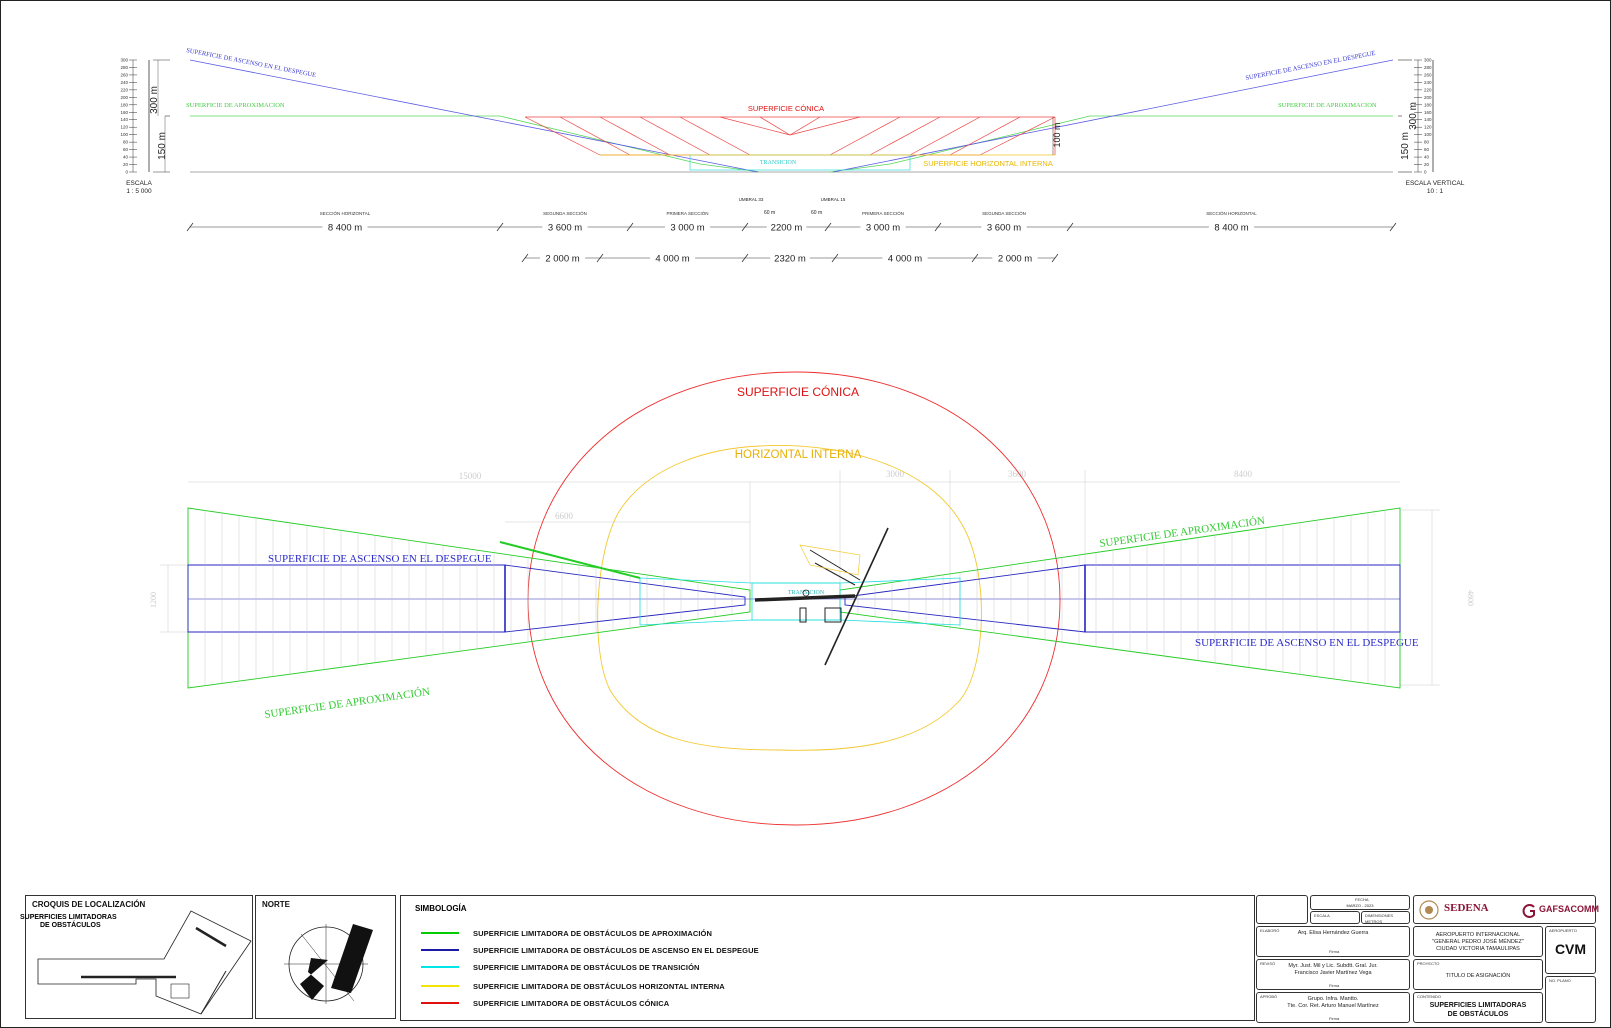 The height and width of the screenshot is (1028, 1611). What do you see at coordinates (1413, 116) in the screenshot?
I see `right-scale-300-label: 300 m` at bounding box center [1413, 116].